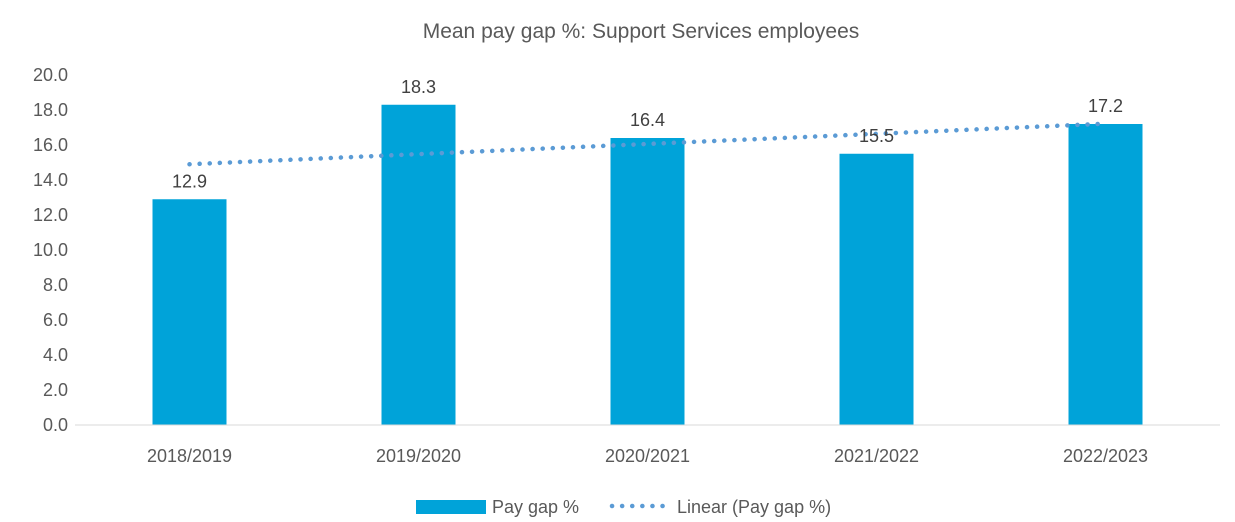  I want to click on y-tick-label: 12.0, so click(50, 215).